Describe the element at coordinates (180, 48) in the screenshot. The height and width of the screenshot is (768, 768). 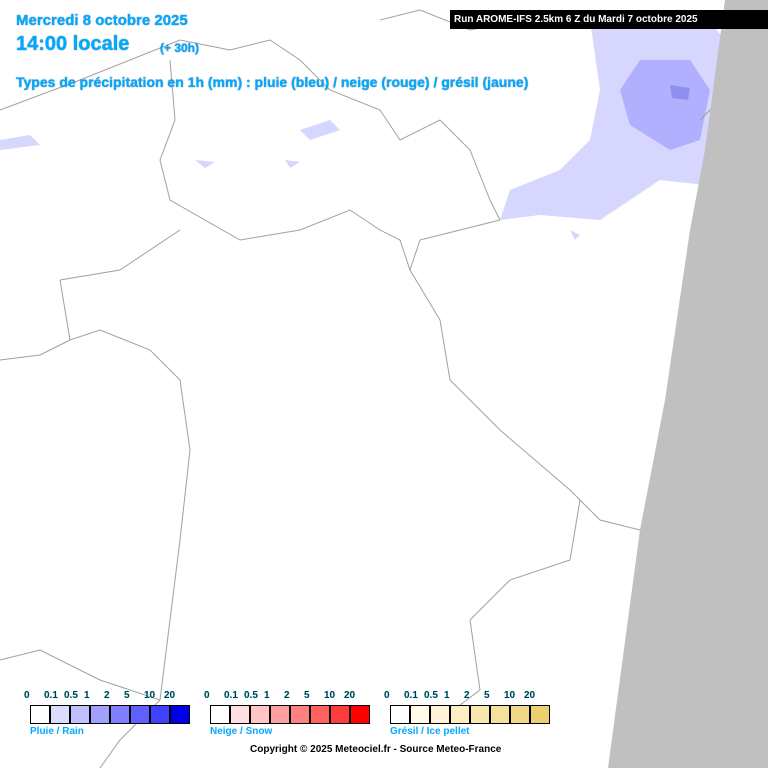
I see `offset: (+ 30h)` at that location.